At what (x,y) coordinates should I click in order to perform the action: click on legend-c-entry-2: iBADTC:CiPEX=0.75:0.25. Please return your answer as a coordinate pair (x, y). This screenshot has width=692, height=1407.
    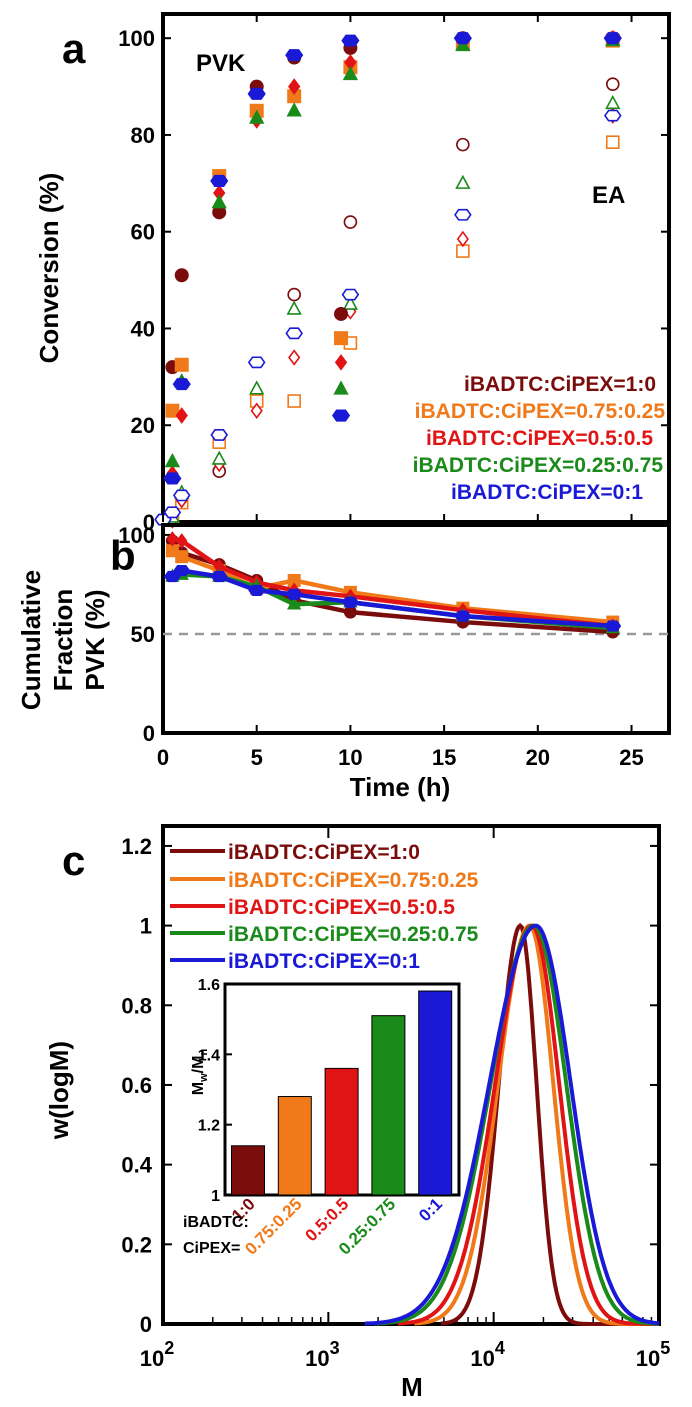
    Looking at the image, I should click on (353, 880).